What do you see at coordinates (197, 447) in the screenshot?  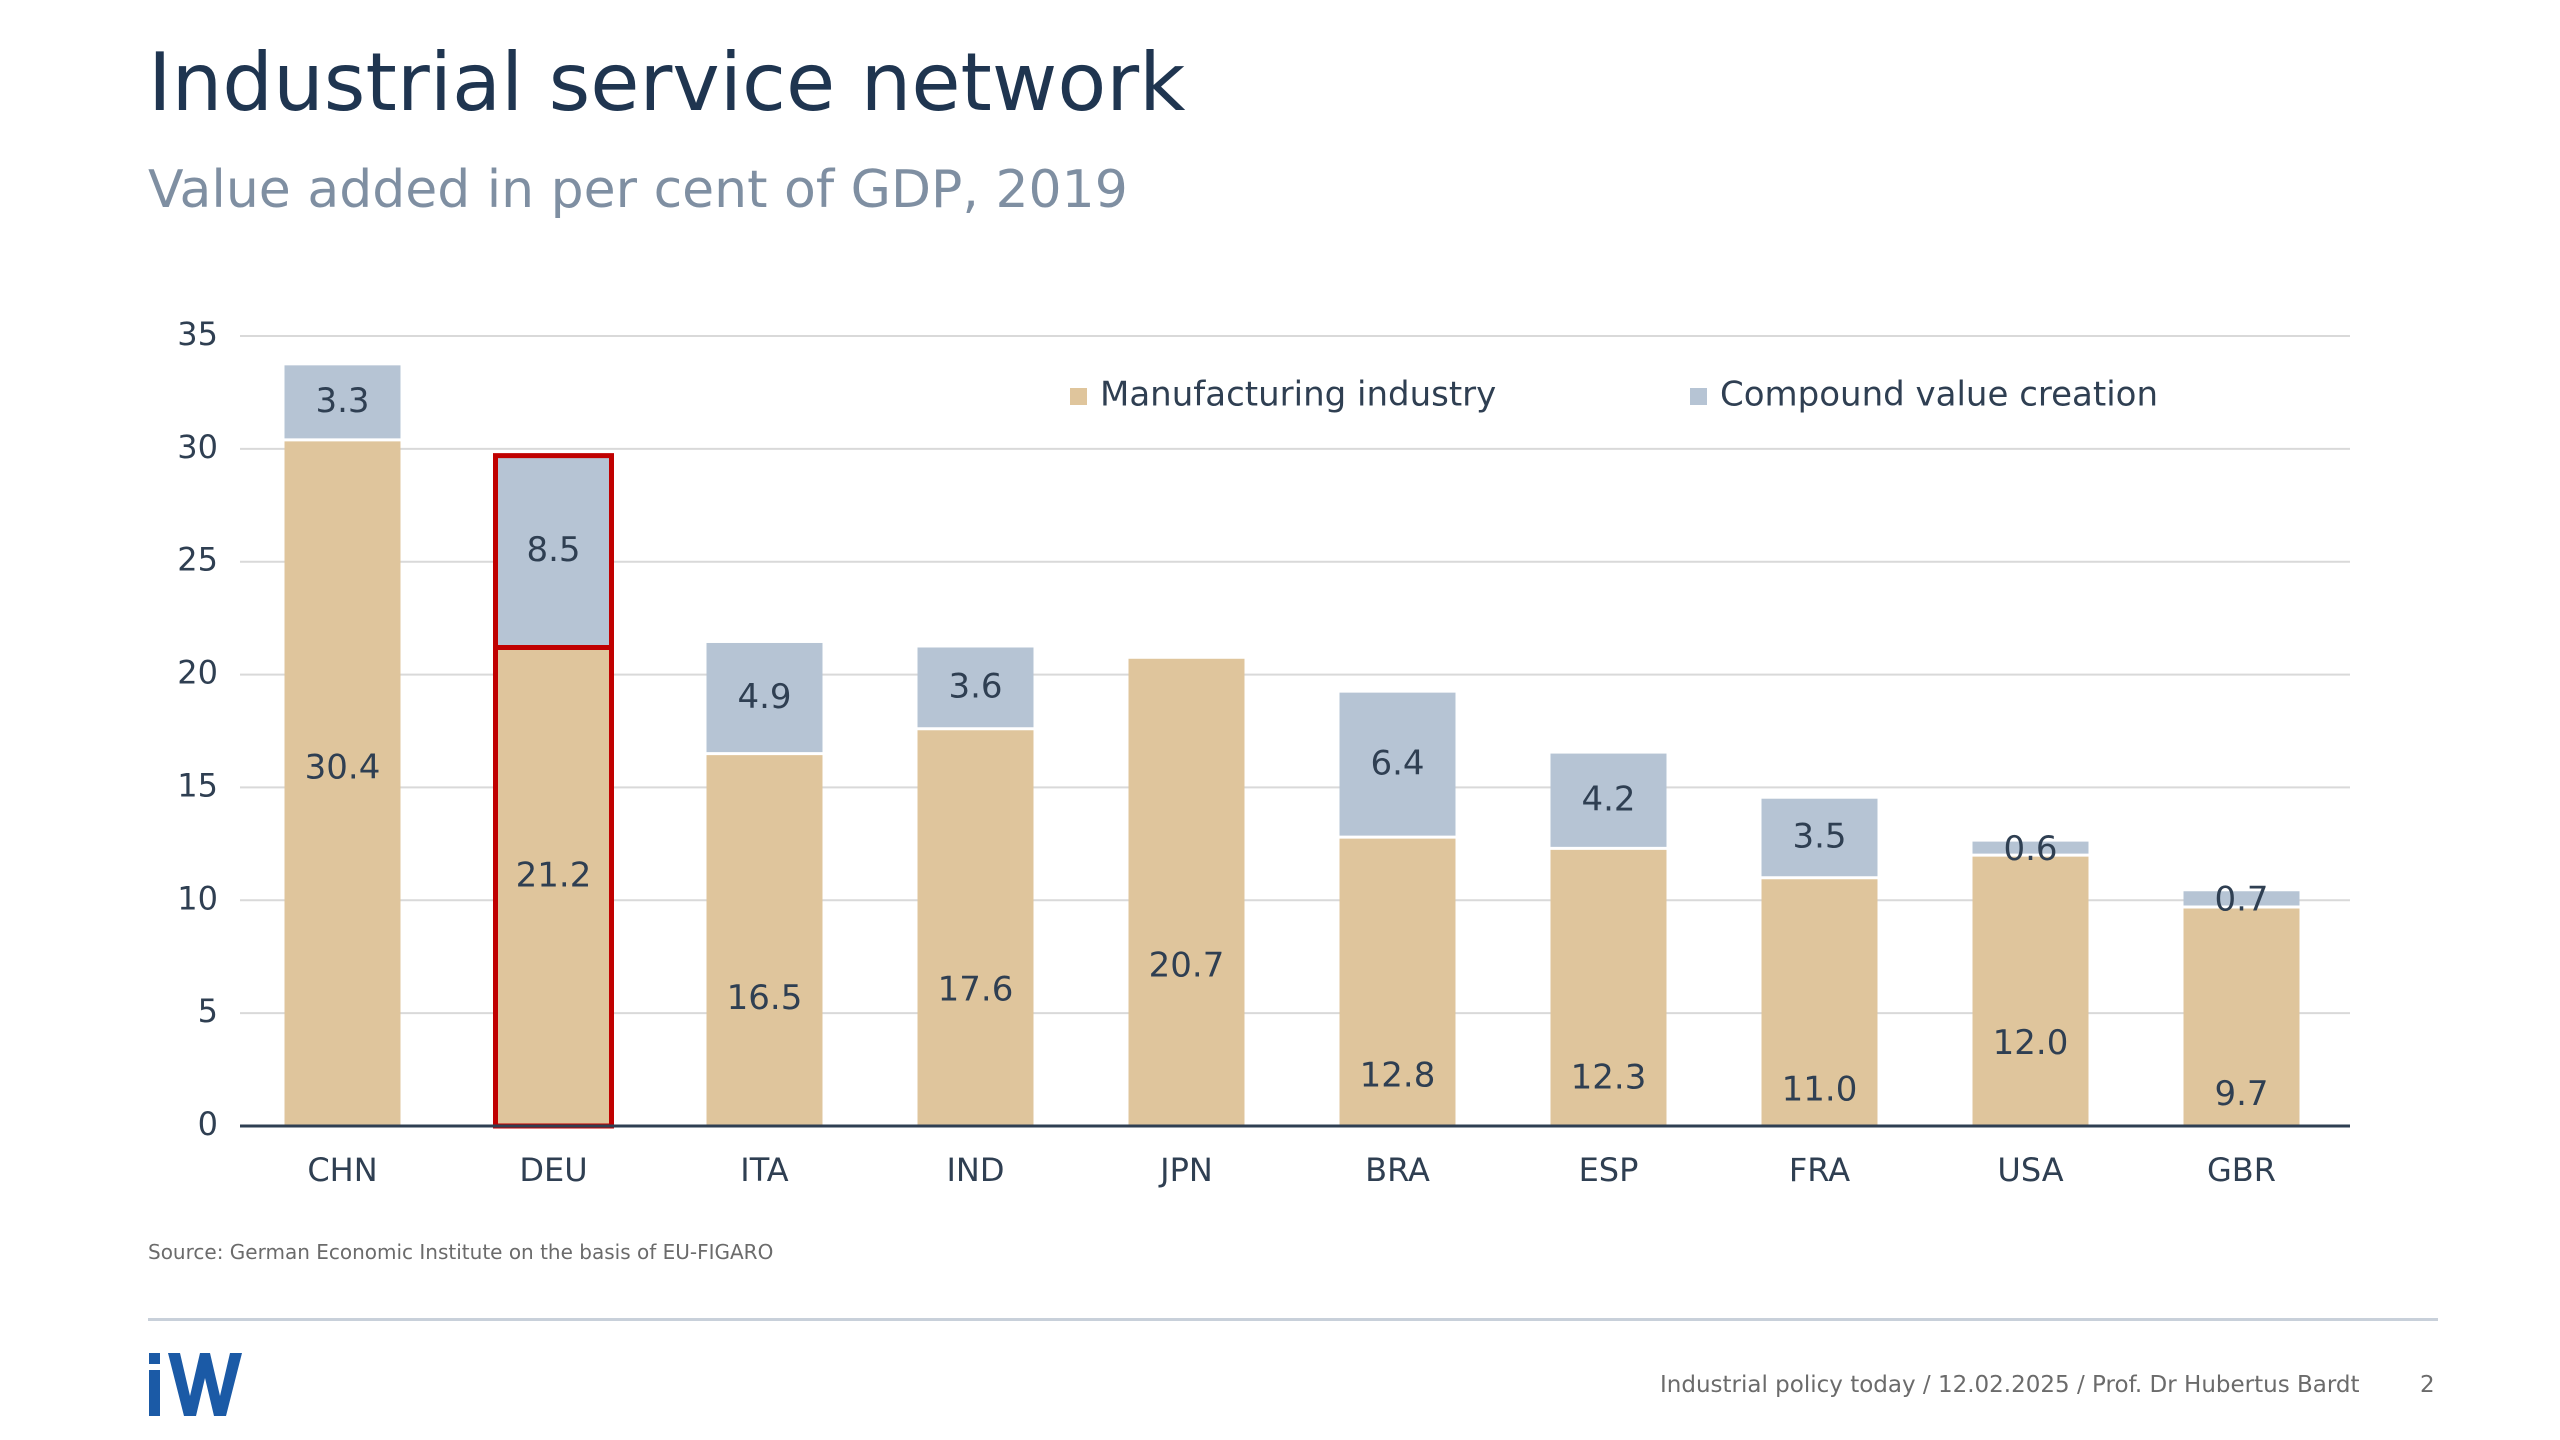 I see `y-tick-label: 30` at bounding box center [197, 447].